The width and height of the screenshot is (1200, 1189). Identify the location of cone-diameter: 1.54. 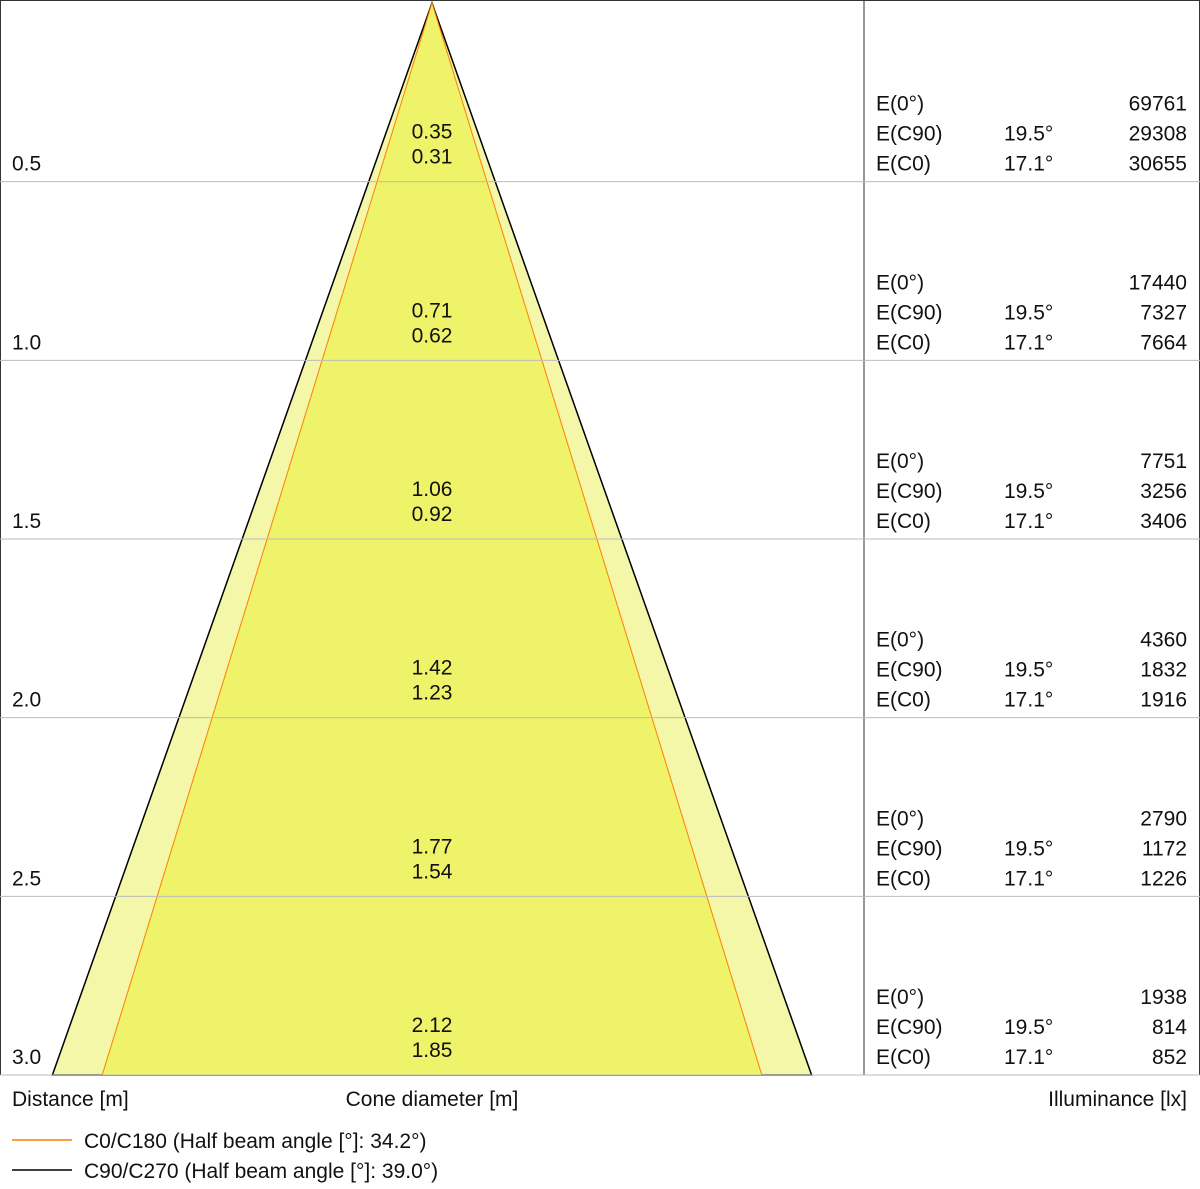
(432, 871).